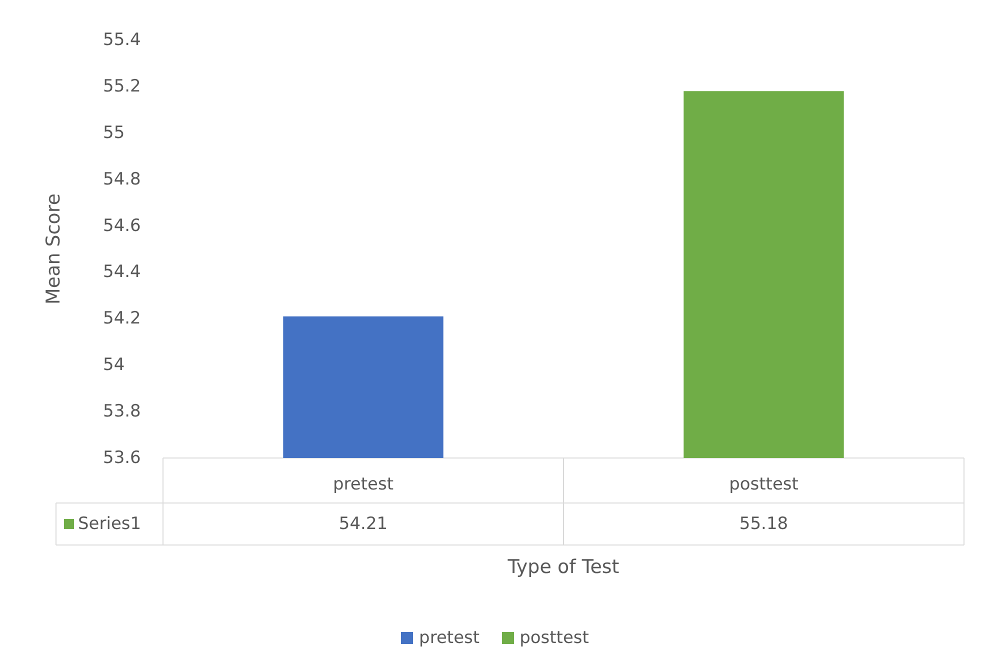 This screenshot has width=990, height=664. I want to click on data-label: 54.21, so click(363, 524).